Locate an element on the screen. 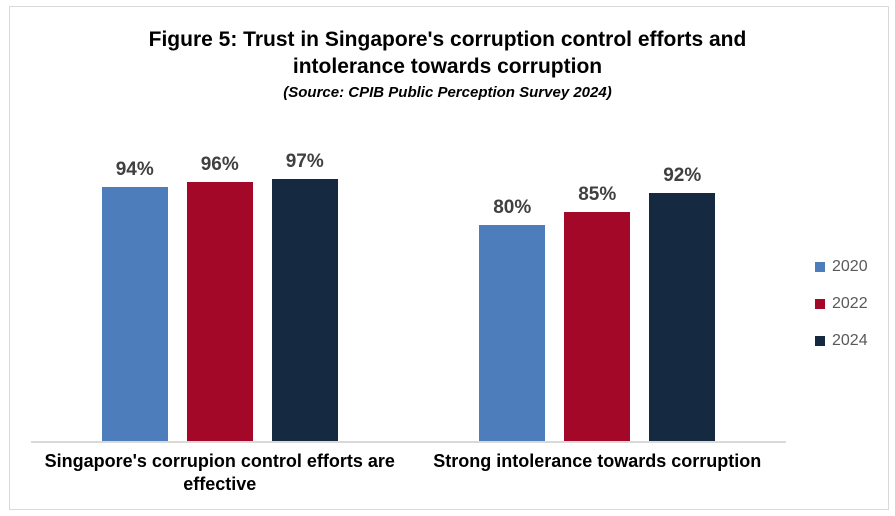 The image size is (895, 516). legend-label-2024: 2024 is located at coordinates (850, 340).